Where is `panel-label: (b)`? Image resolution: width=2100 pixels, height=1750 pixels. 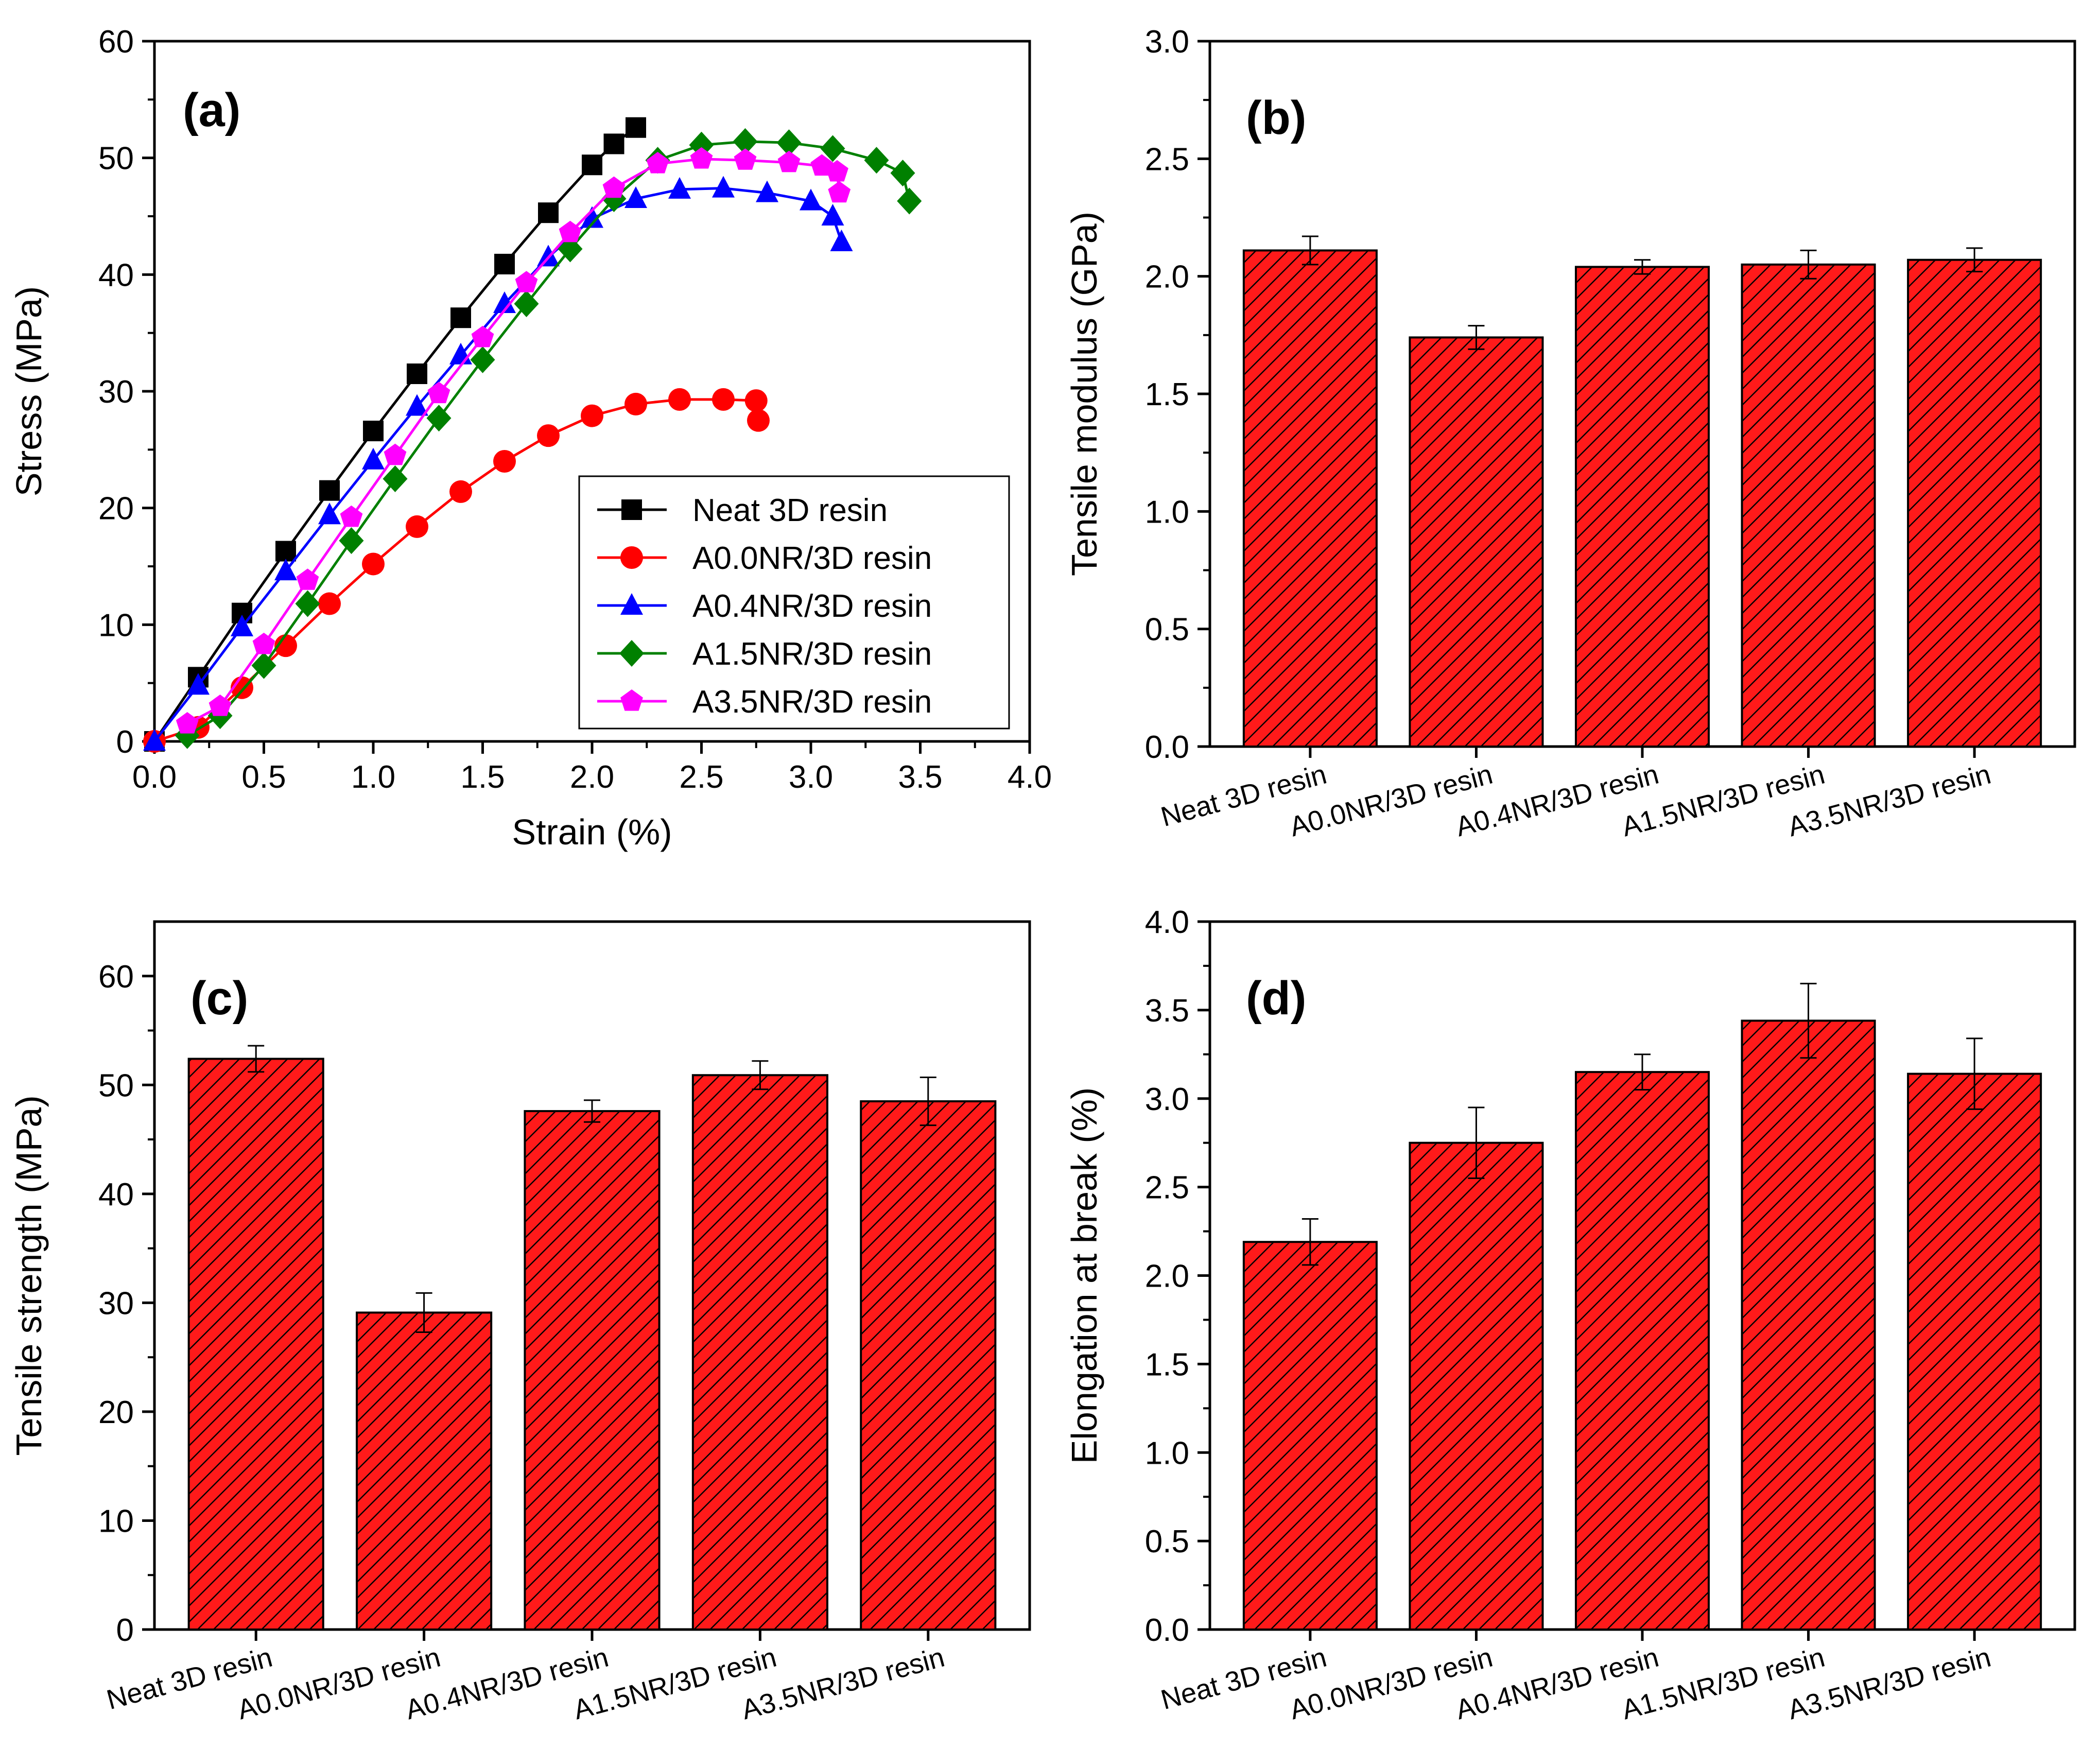 panel-label: (b) is located at coordinates (1276, 118).